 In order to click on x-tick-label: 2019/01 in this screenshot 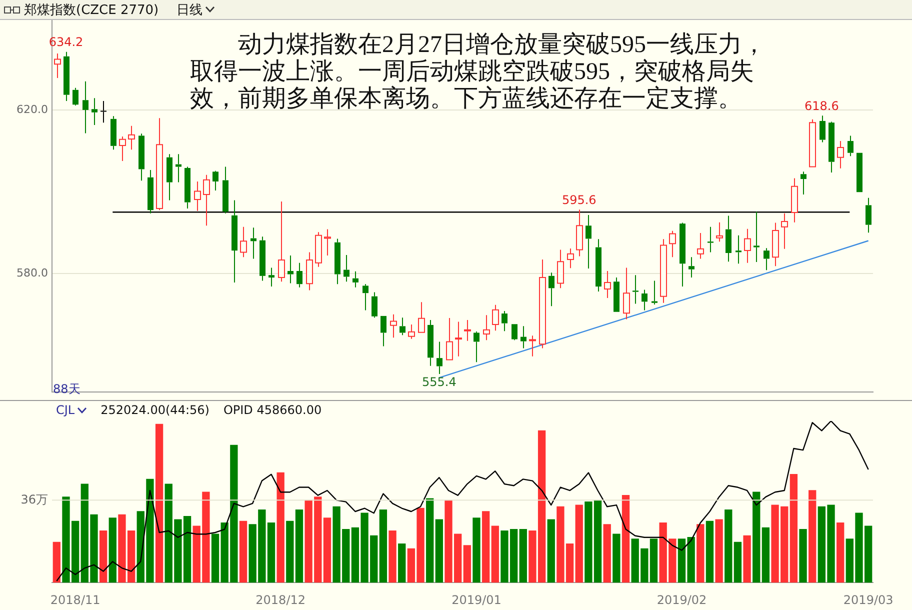, I will do `click(477, 599)`.